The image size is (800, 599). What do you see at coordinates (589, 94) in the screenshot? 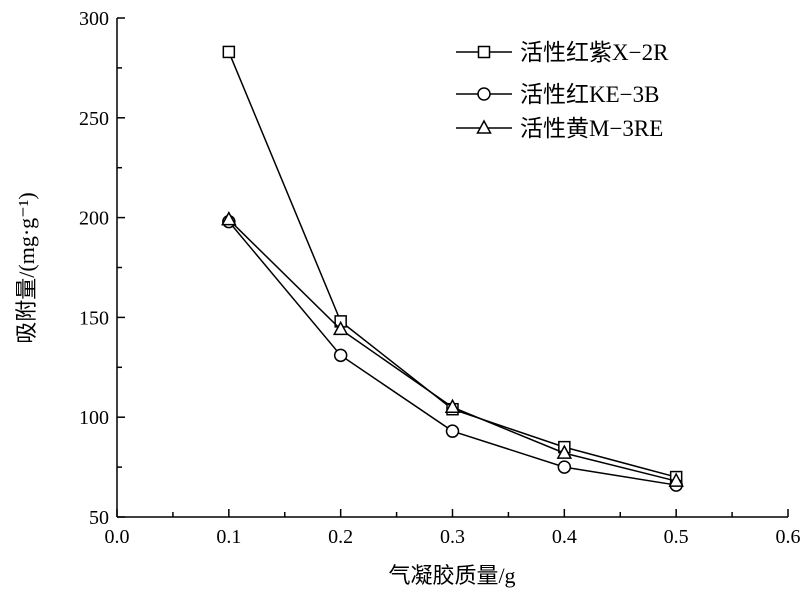
I see `legend-label: 活性红KE−3B` at bounding box center [589, 94].